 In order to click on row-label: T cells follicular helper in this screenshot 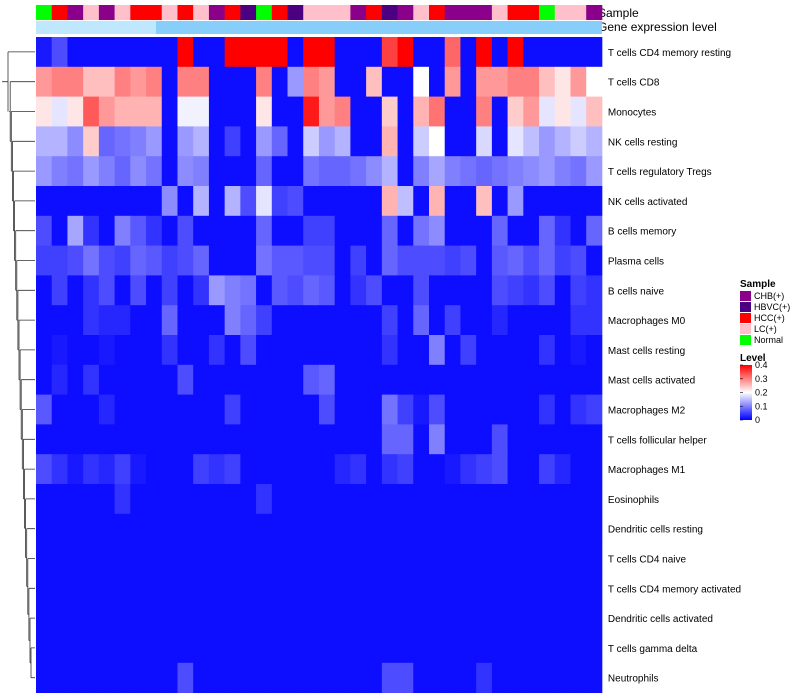, I will do `click(657, 440)`.